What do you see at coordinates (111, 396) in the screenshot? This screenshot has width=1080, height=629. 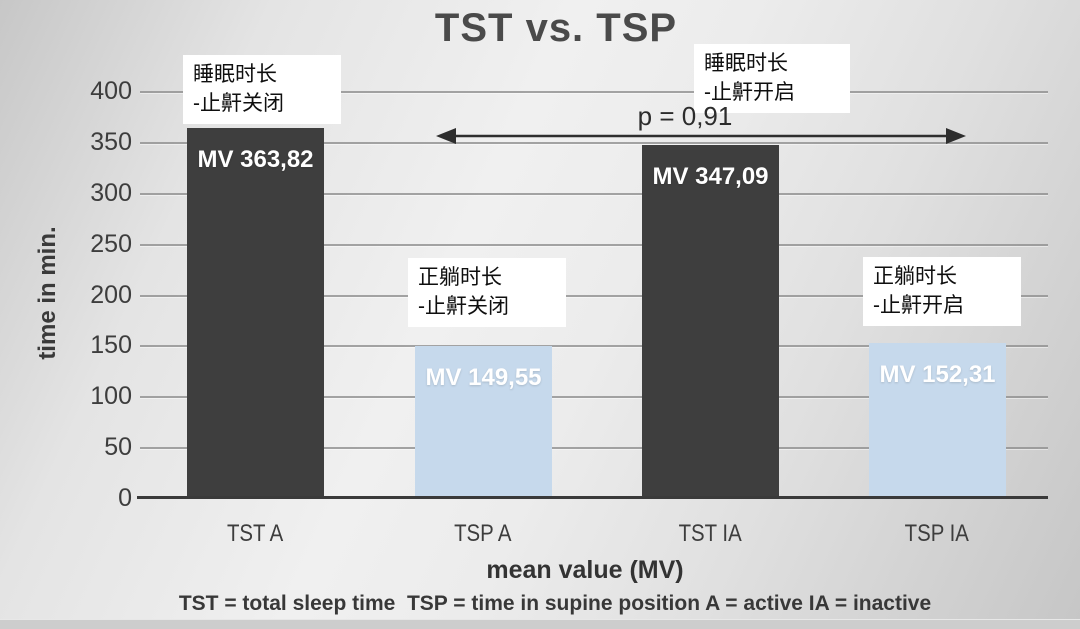 I see `y-tick-label-100: 100` at bounding box center [111, 396].